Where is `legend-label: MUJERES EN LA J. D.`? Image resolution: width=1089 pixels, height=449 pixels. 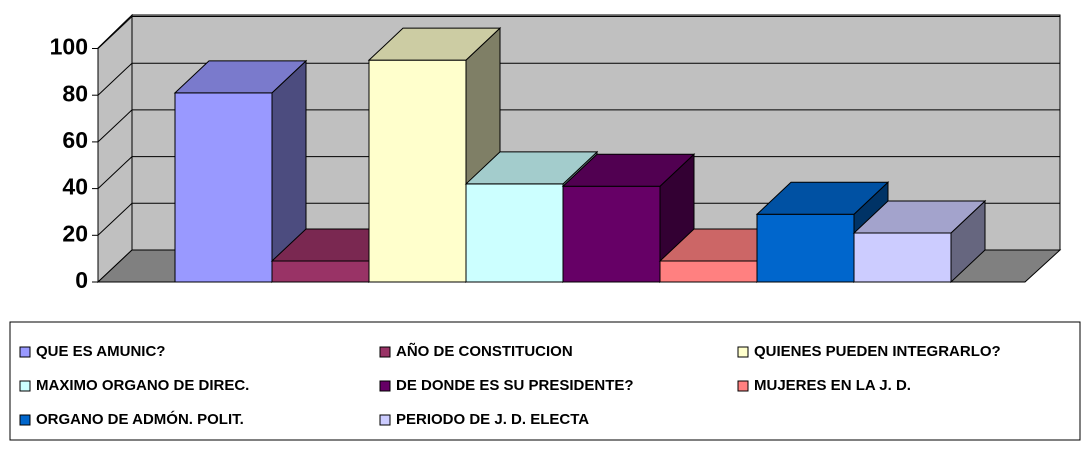 legend-label: MUJERES EN LA J. D. is located at coordinates (832, 385).